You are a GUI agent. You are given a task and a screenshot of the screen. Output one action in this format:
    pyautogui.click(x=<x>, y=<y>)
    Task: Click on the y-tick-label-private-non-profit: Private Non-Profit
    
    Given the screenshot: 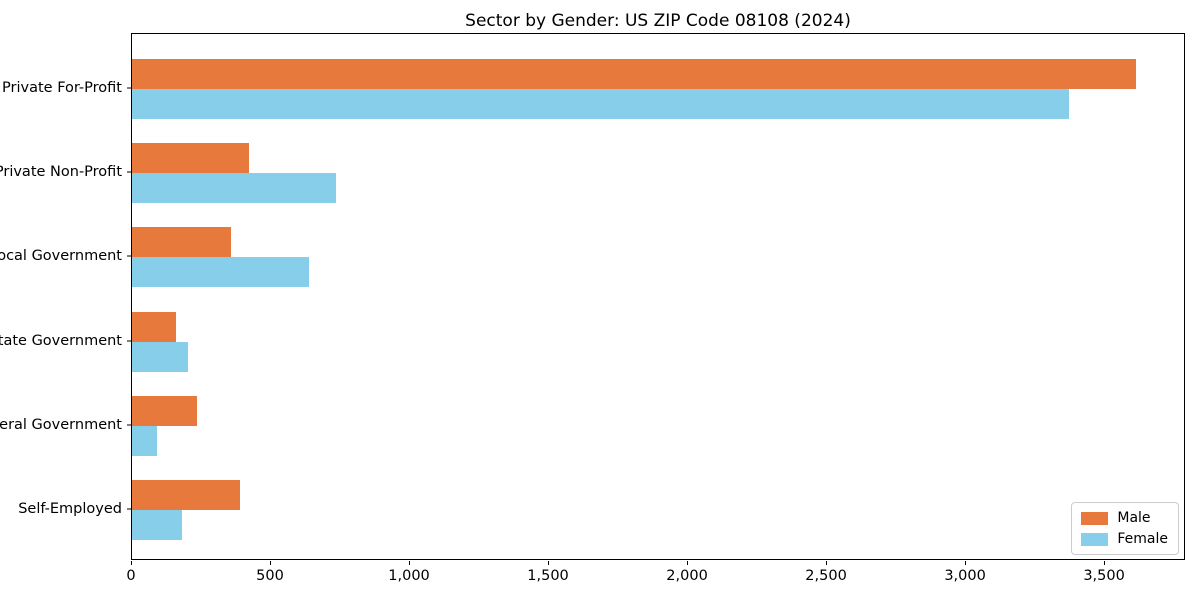 What is the action you would take?
    pyautogui.click(x=61, y=172)
    